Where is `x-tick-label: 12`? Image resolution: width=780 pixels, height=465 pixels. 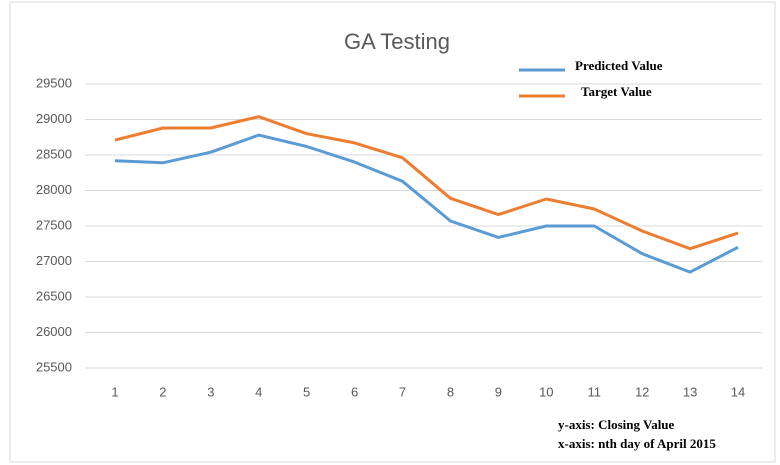
x-tick-label: 12 is located at coordinates (642, 391).